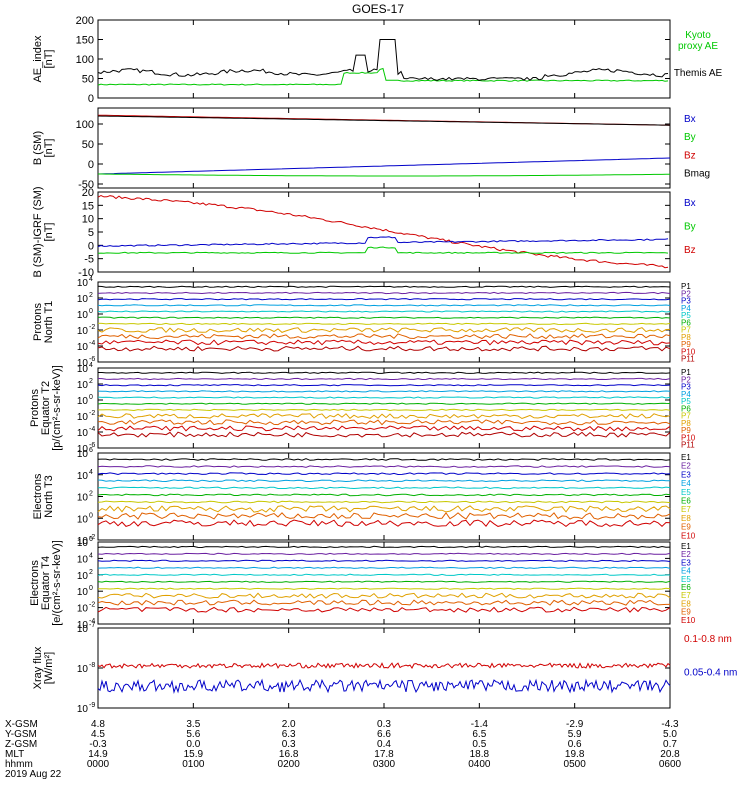 Image resolution: width=750 pixels, height=800 pixels. What do you see at coordinates (686, 430) in the screenshot?
I see `legend-entry: P9` at bounding box center [686, 430].